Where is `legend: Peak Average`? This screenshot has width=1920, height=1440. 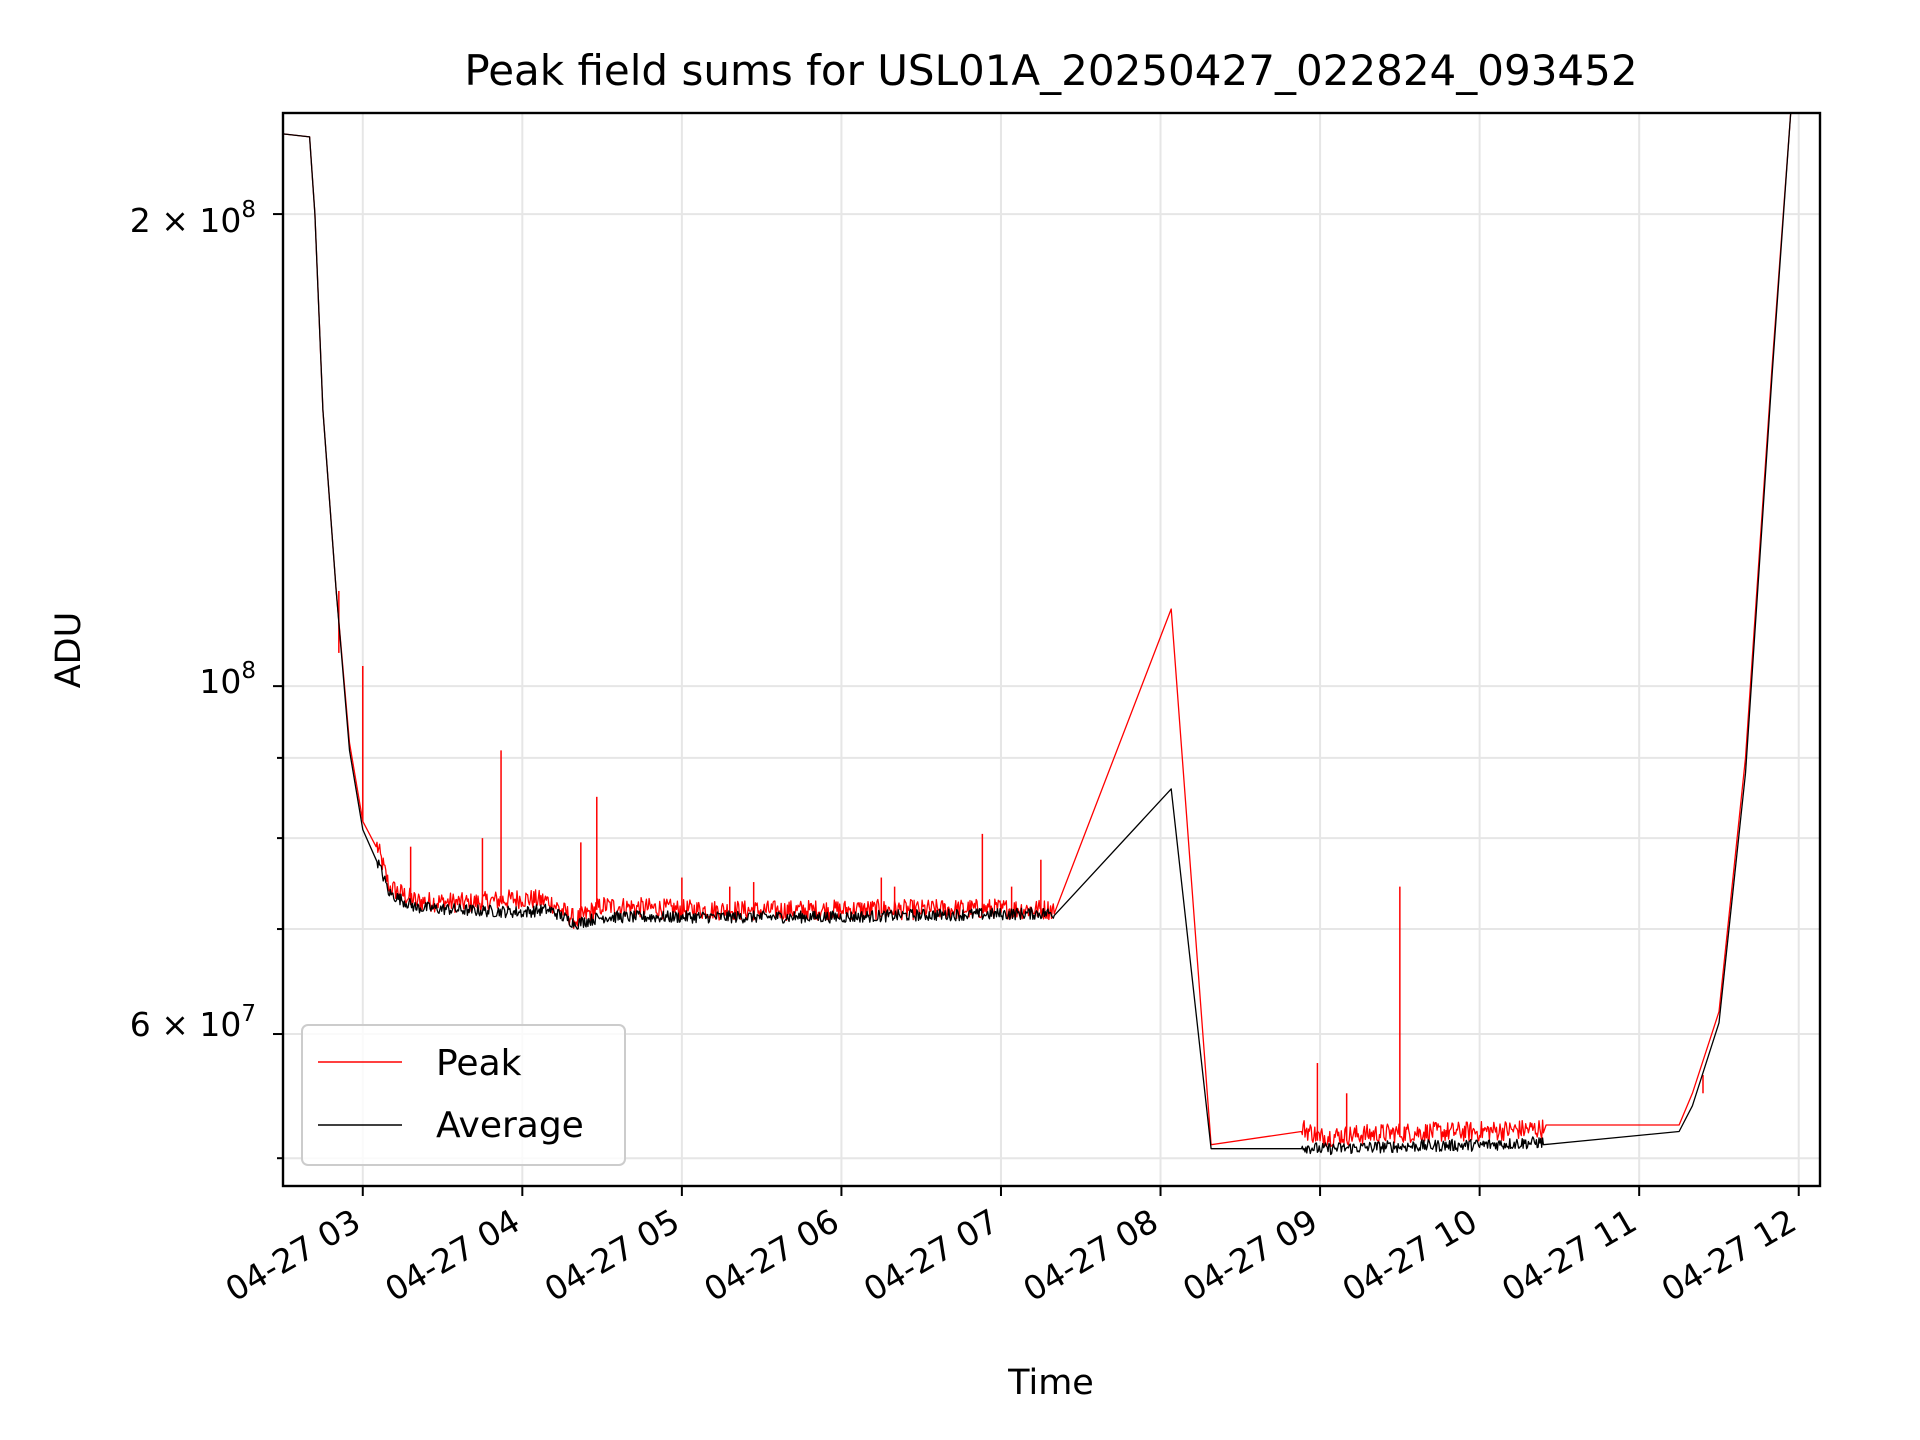 legend: Peak Average is located at coordinates (463, 1095).